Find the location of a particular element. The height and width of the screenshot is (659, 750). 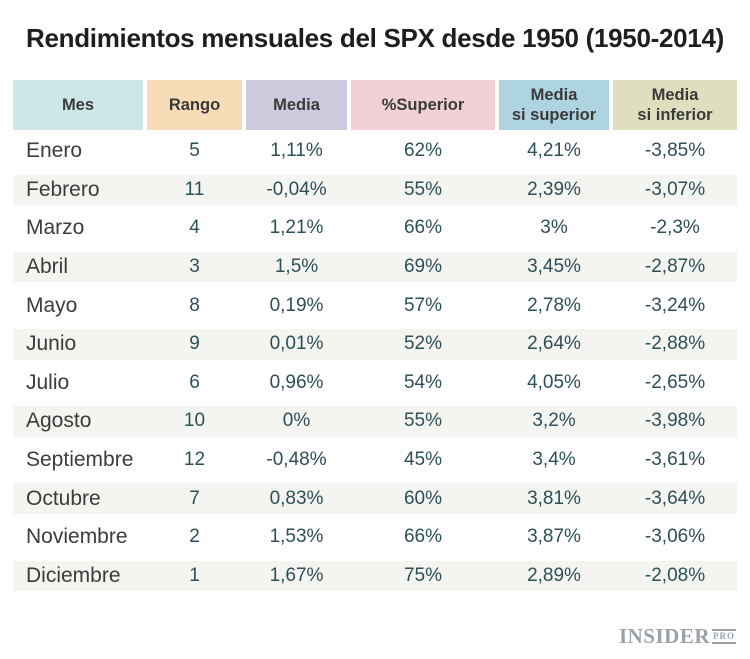

table-row: Agosto 10 0% 55% 3,2% -3,98% is located at coordinates (375, 421).